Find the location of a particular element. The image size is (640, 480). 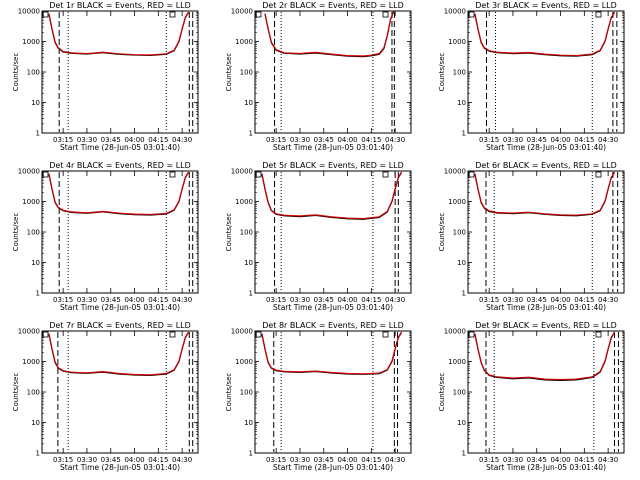

chart-title: Det 8r BLACK = Events, RED = LLD is located at coordinates (333, 325).